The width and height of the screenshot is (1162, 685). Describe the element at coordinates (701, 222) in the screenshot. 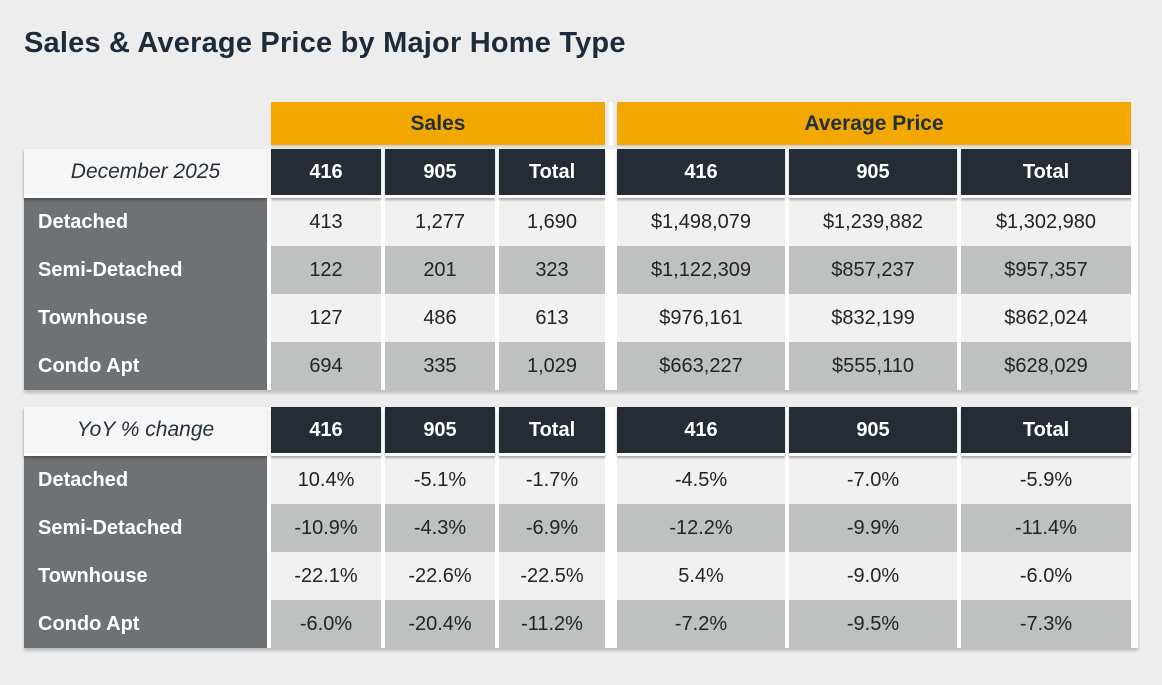

I see `data-cell: $1,498,079` at that location.